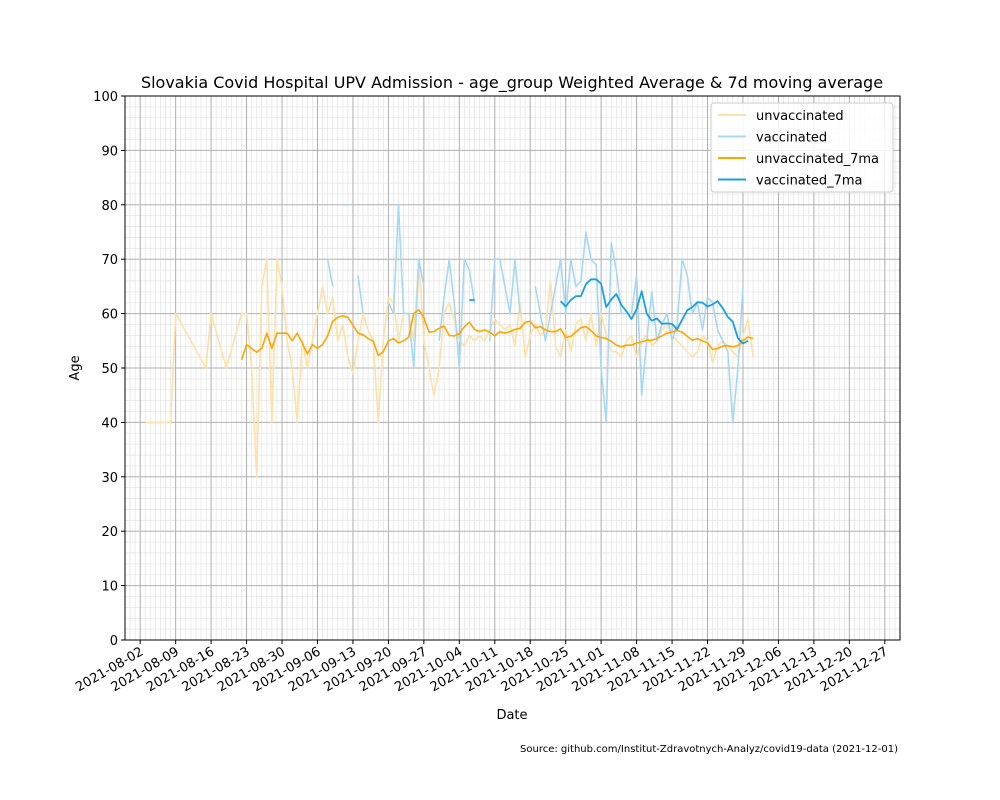  What do you see at coordinates (109, 532) in the screenshot?
I see `y-tick-label: 20` at bounding box center [109, 532].